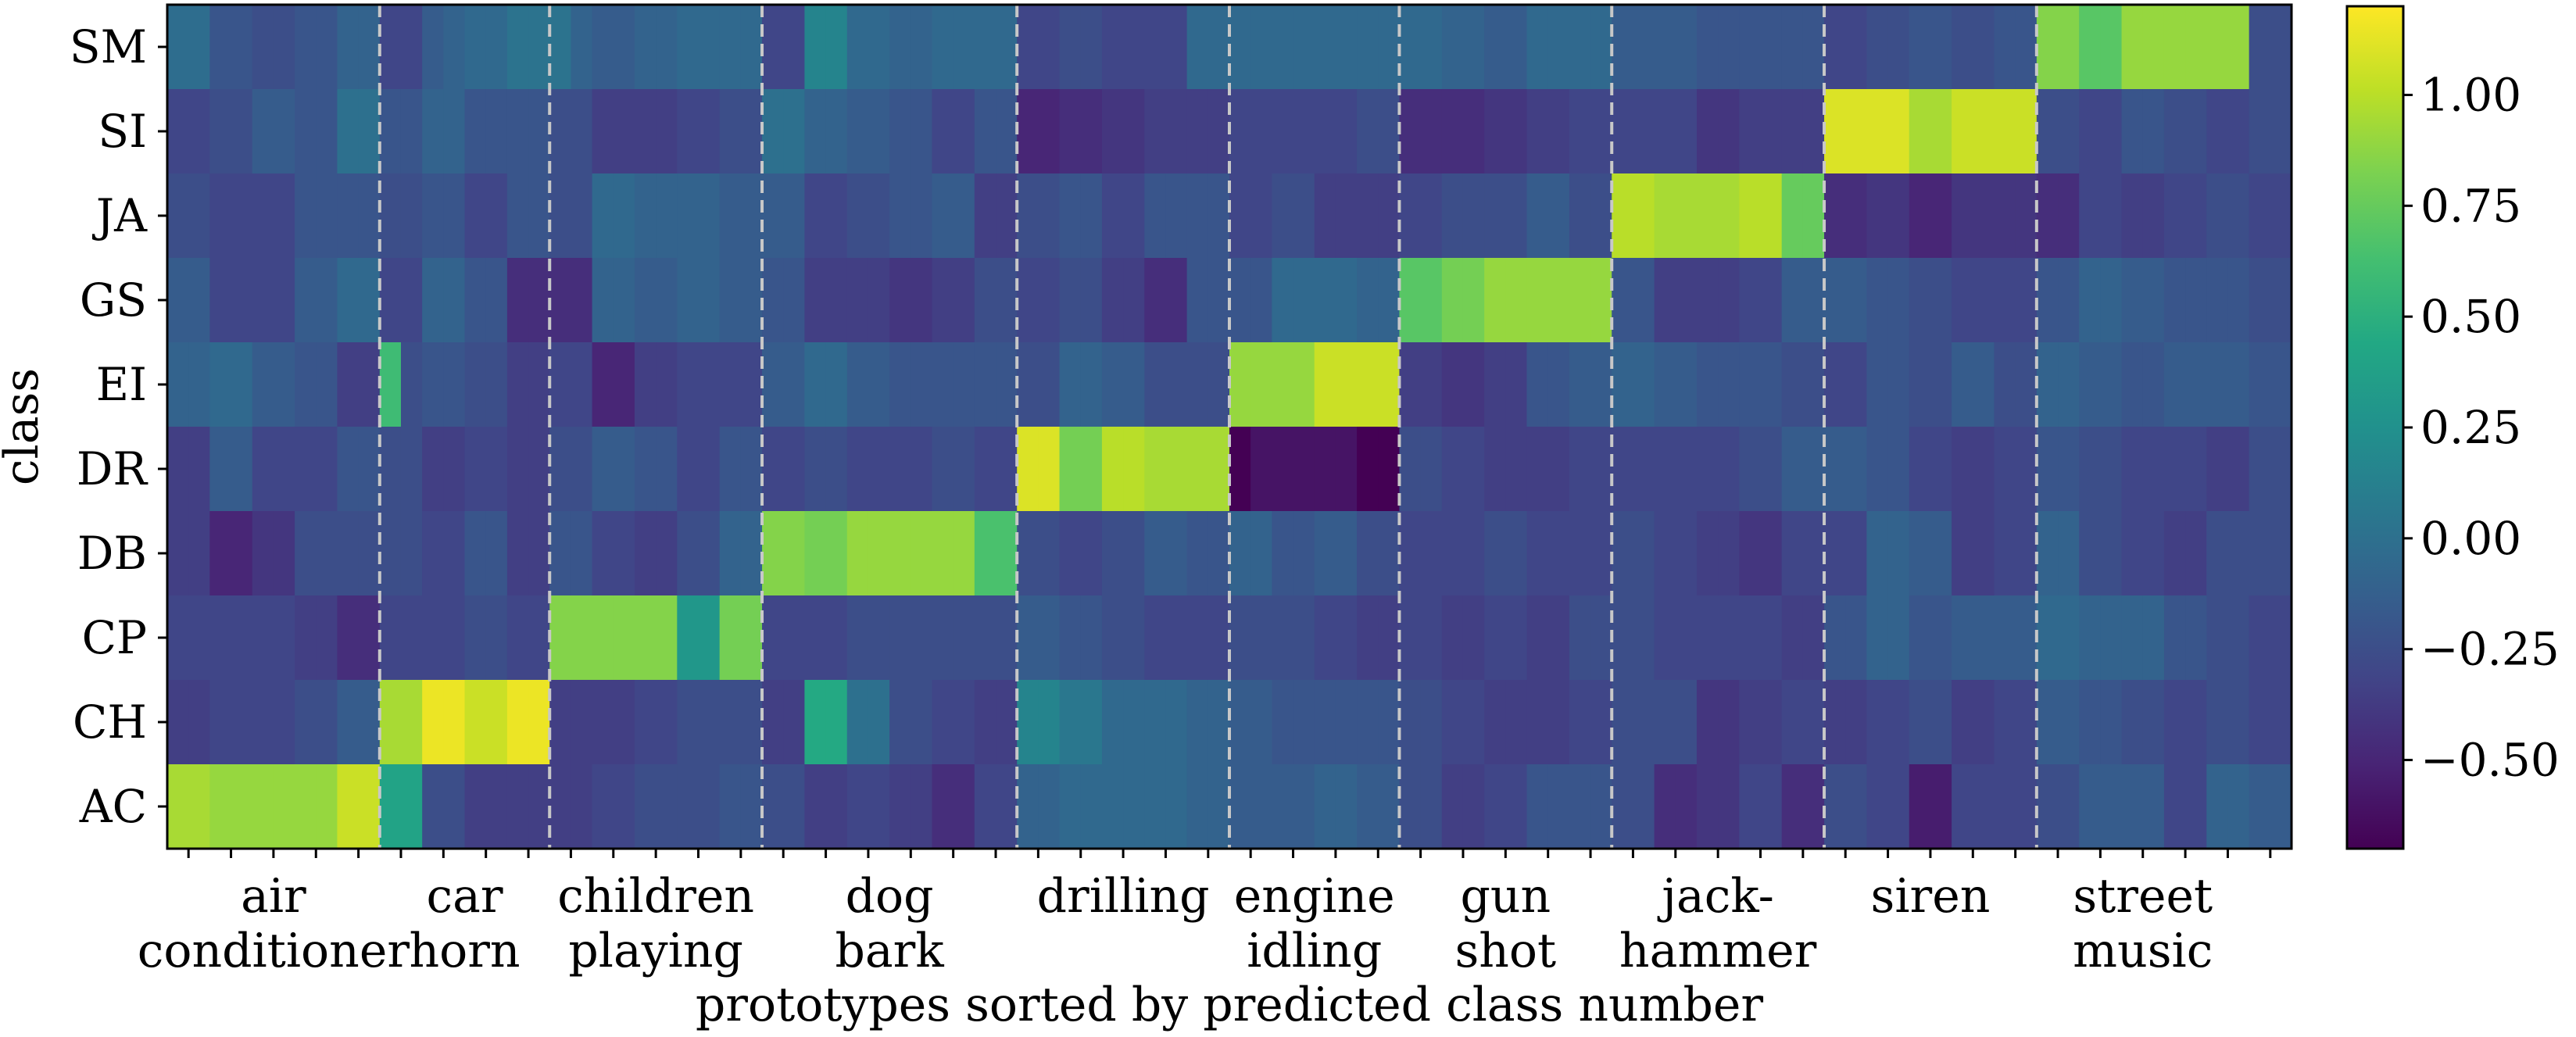 The image size is (2576, 1037). What do you see at coordinates (2470, 427) in the screenshot?
I see `colorbar-tick-label: 0.25` at bounding box center [2470, 427].